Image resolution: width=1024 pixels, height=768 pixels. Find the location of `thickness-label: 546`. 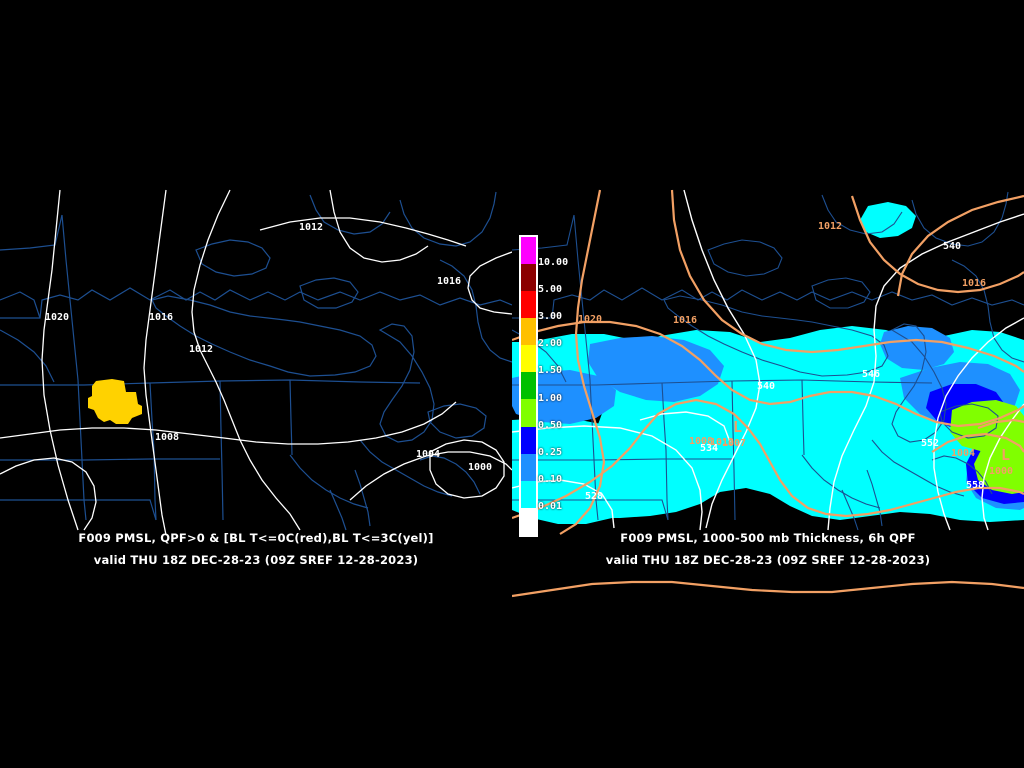

thickness-label: 546 is located at coordinates (871, 374).